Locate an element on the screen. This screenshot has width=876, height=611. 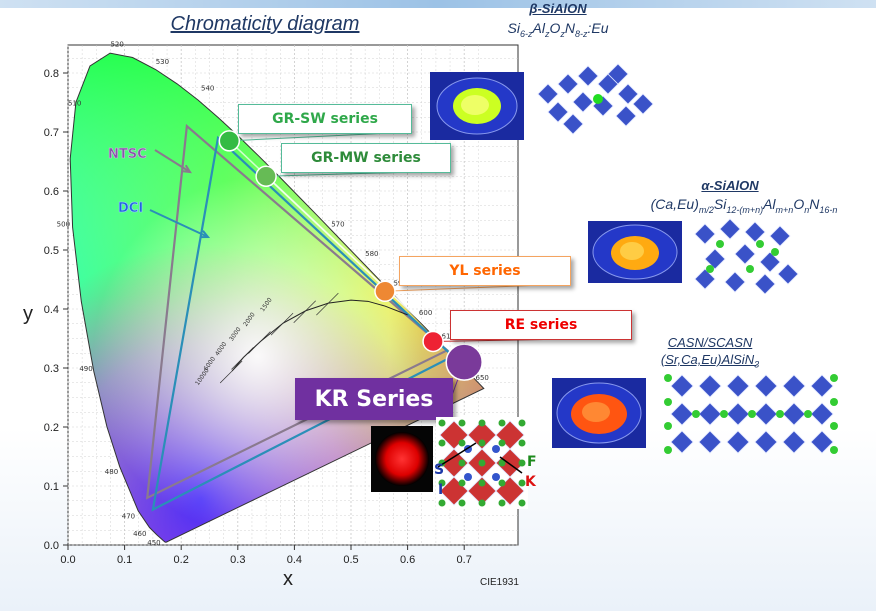
wavelength-label: 450 is located at coordinates (153, 543).